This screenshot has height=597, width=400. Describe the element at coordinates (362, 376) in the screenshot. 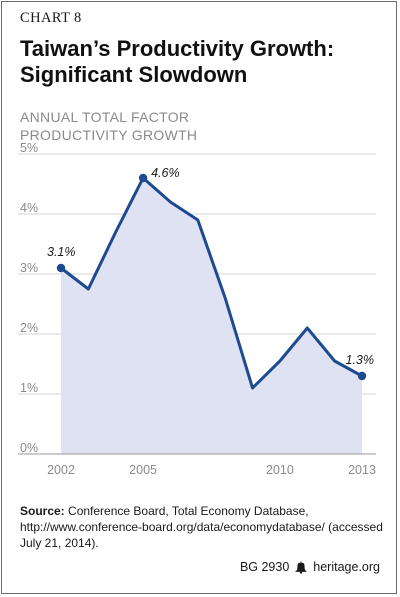

I see `data-point-2013` at that location.